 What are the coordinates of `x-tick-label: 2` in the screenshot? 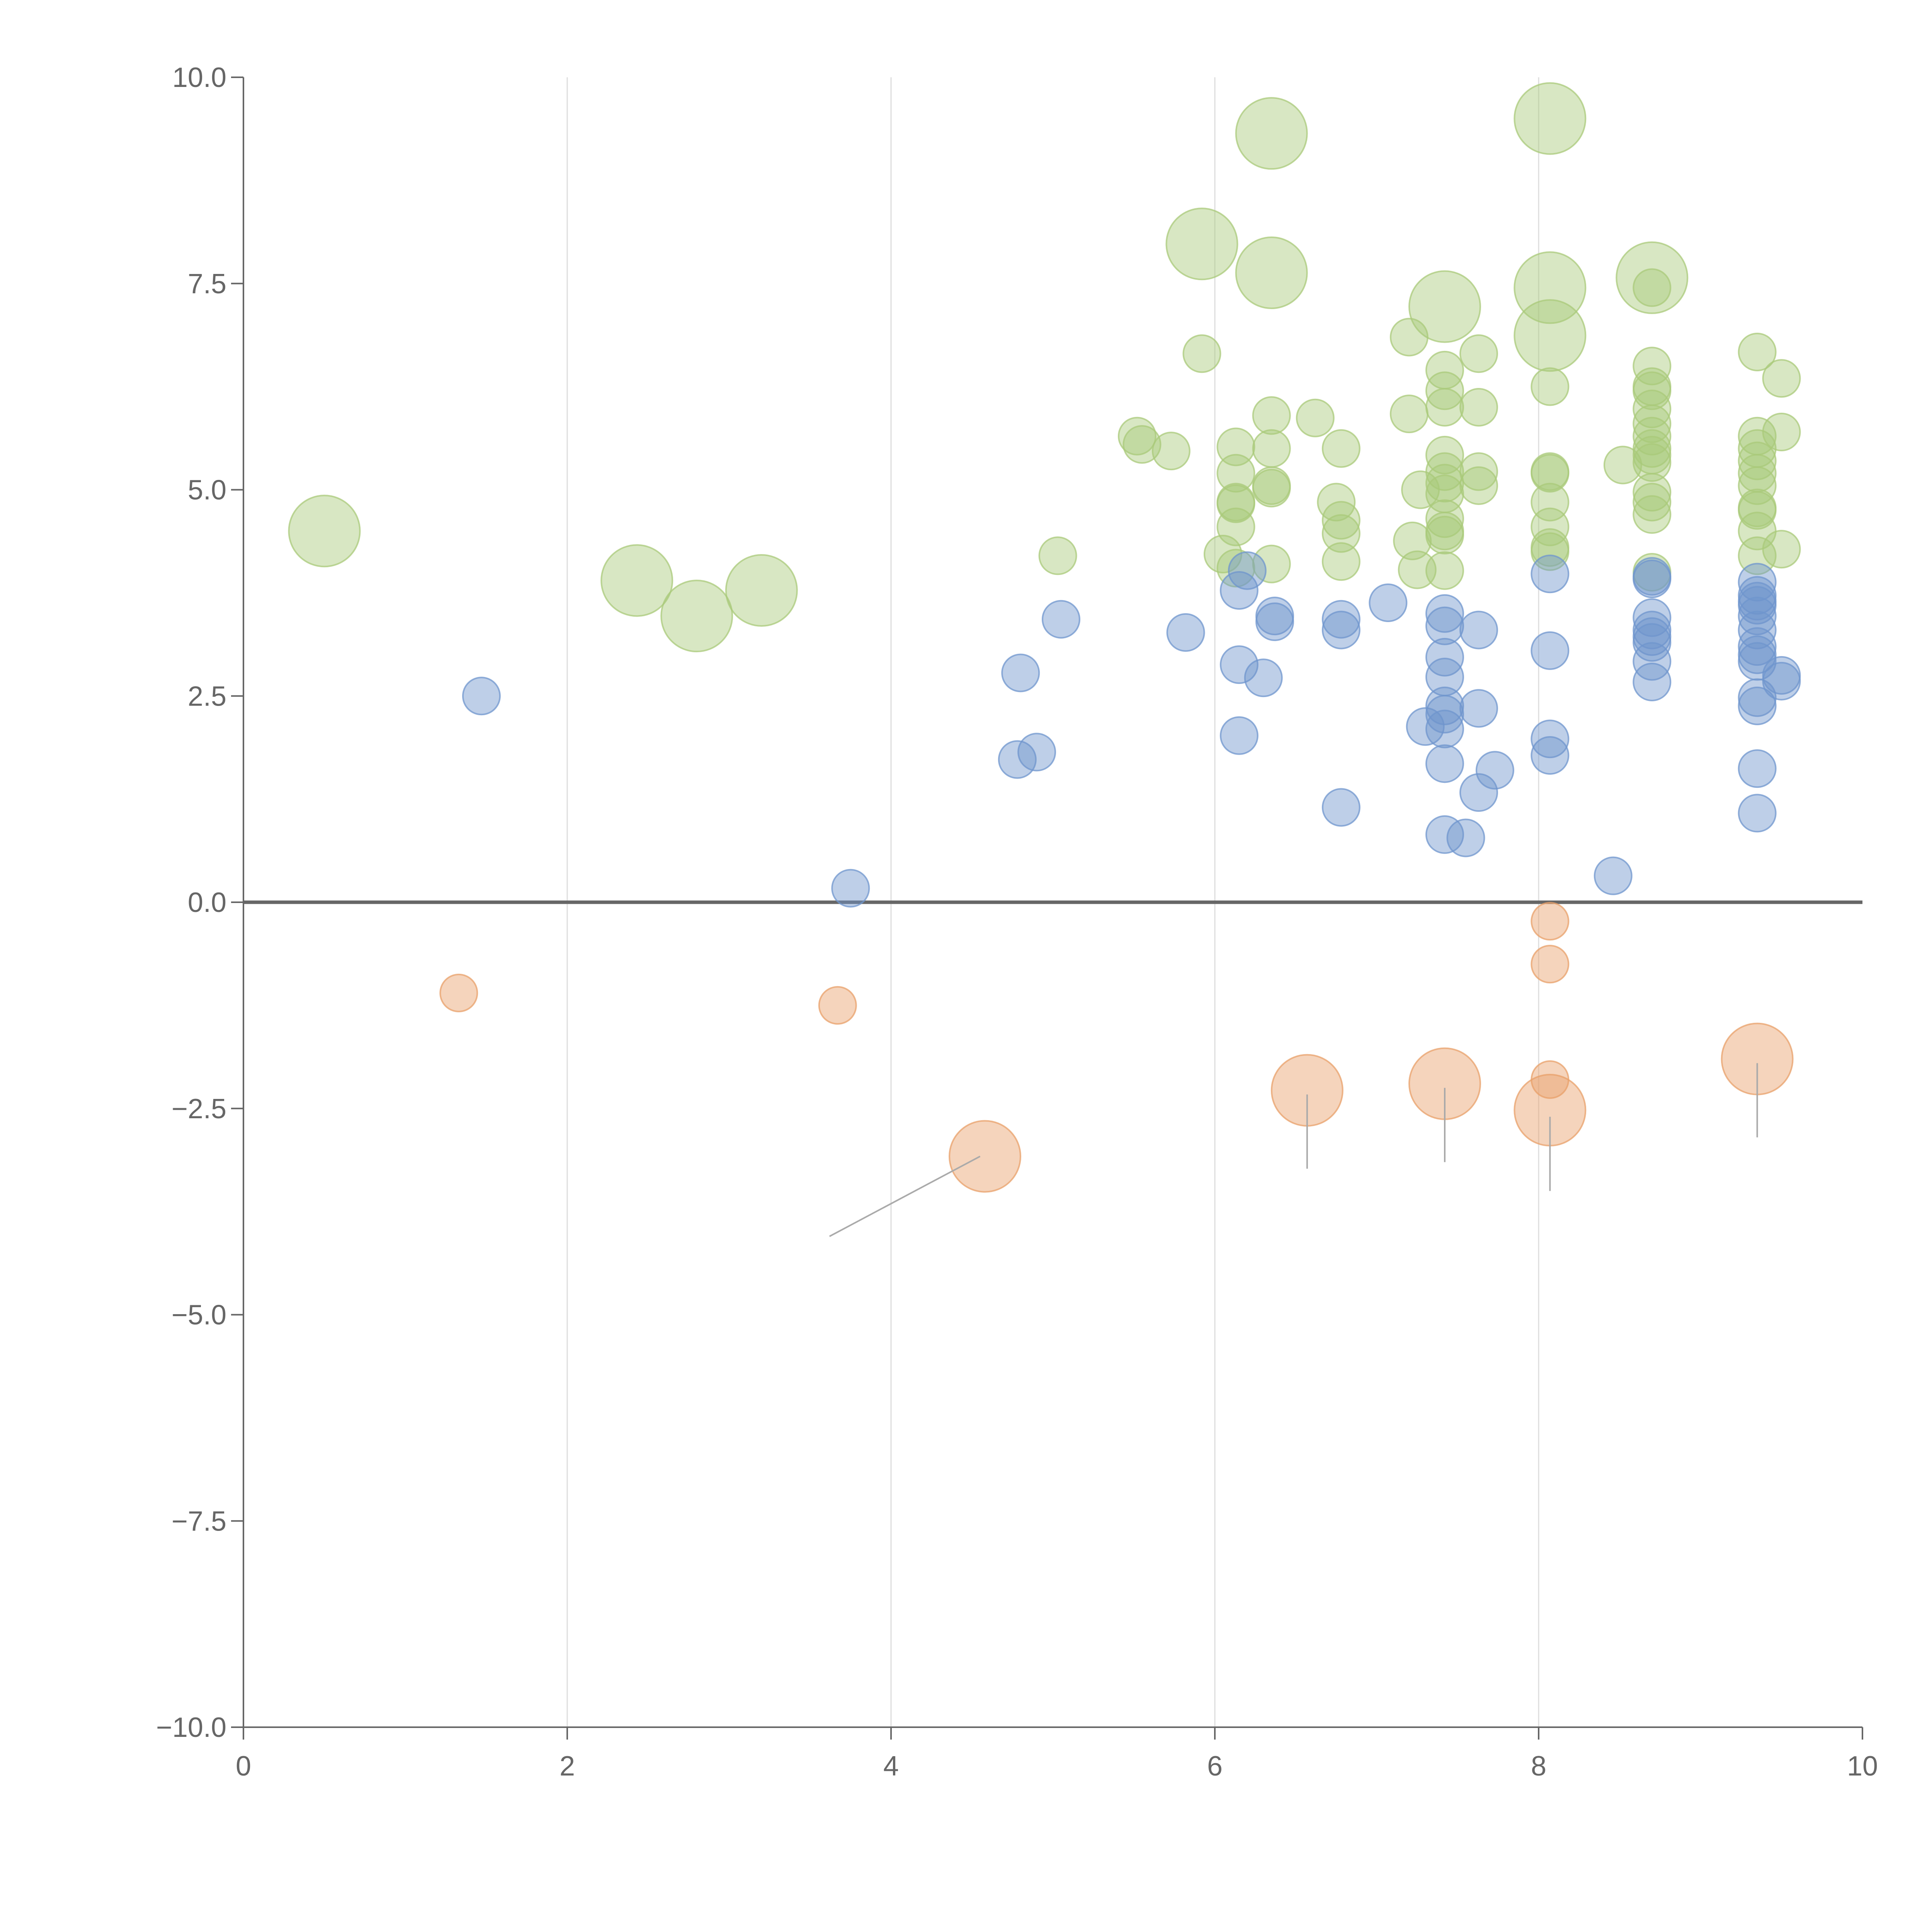 It's located at (567, 1767).